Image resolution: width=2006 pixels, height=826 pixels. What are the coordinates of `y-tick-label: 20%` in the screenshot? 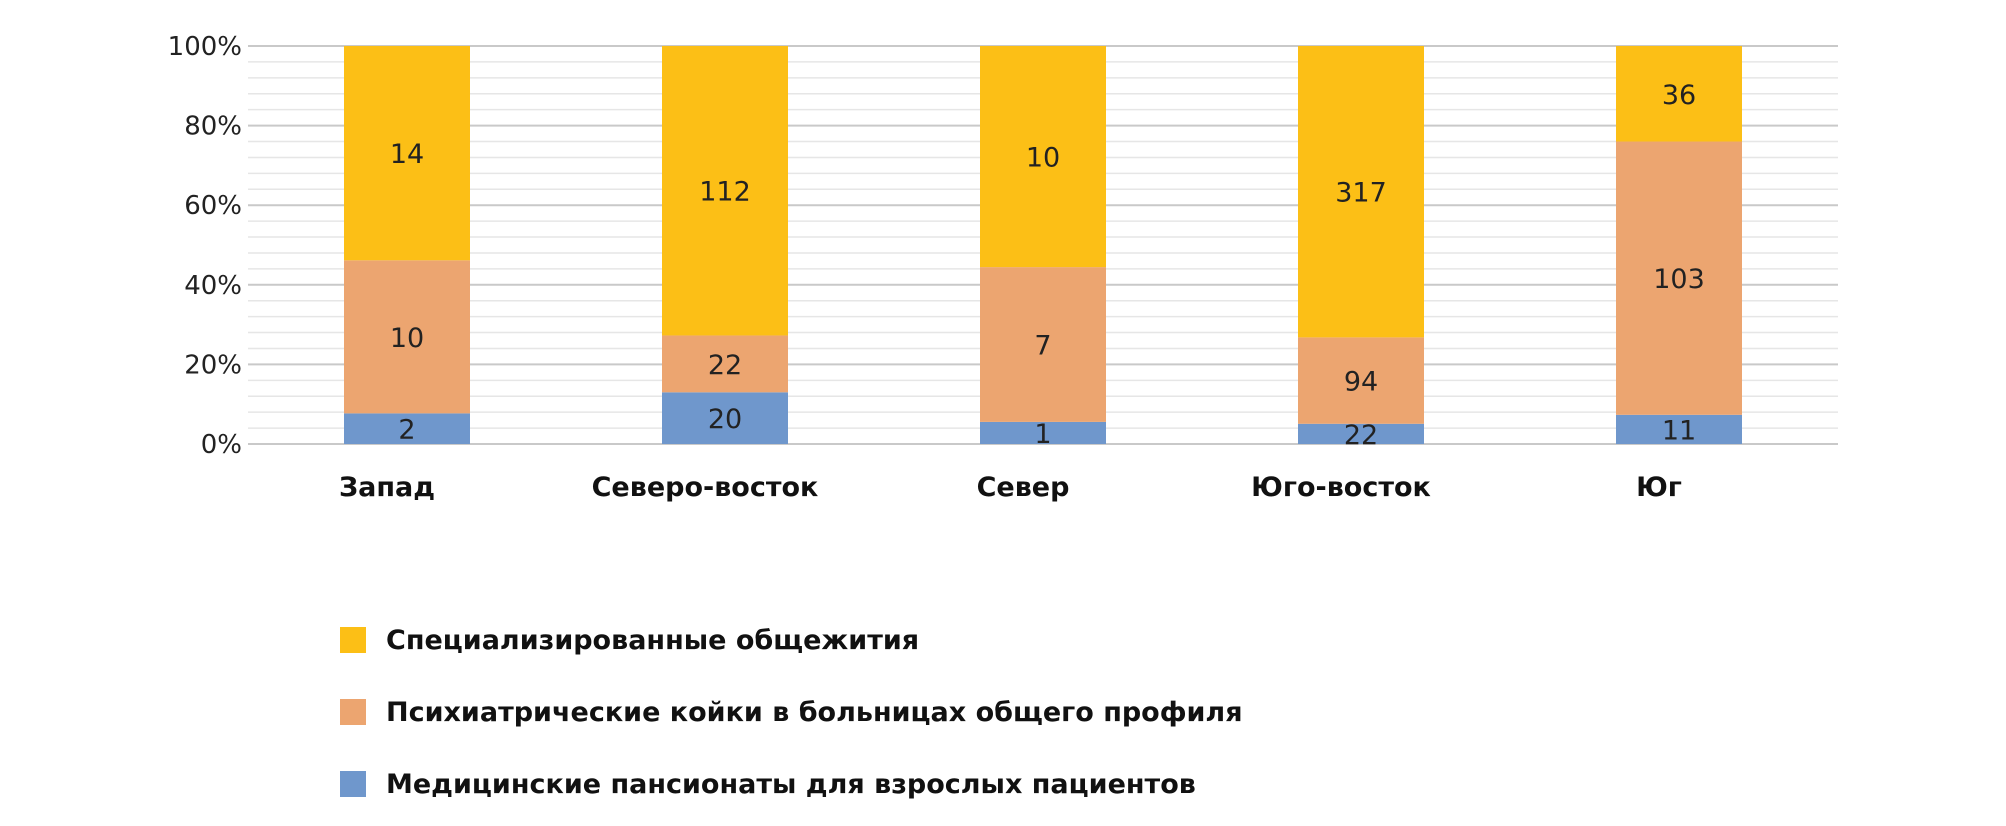 It's located at (213, 365).